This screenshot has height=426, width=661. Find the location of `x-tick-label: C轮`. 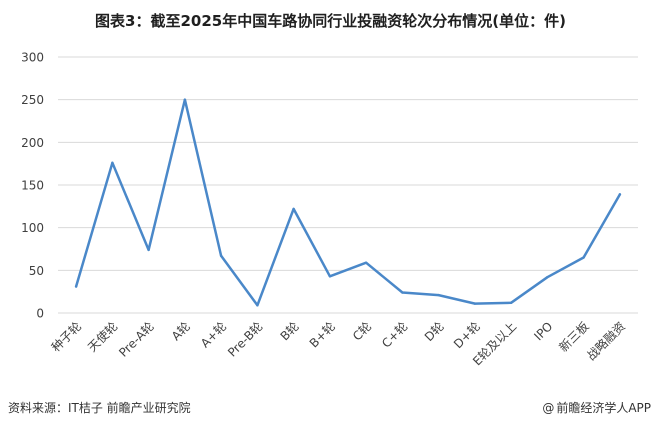

x-tick-label: C轮 is located at coordinates (362, 331).